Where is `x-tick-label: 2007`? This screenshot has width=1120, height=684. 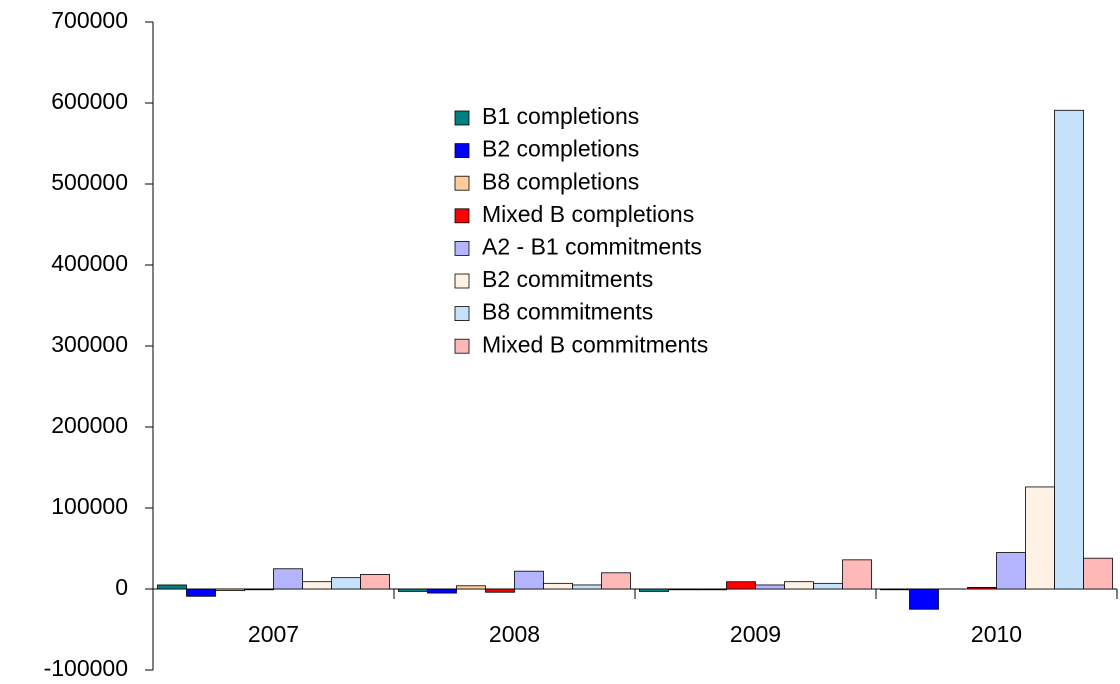
x-tick-label: 2007 is located at coordinates (273, 634).